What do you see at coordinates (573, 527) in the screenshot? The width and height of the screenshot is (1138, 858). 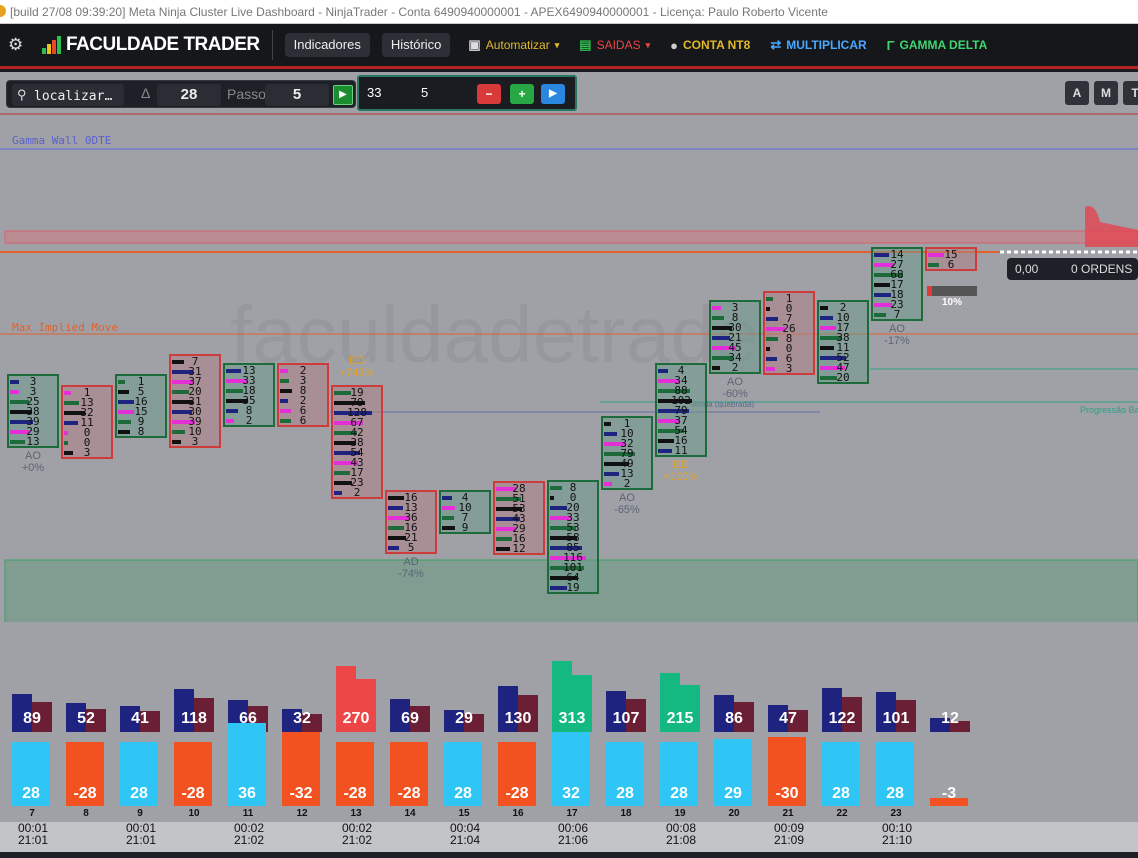 I see `footprint-value: 53` at bounding box center [573, 527].